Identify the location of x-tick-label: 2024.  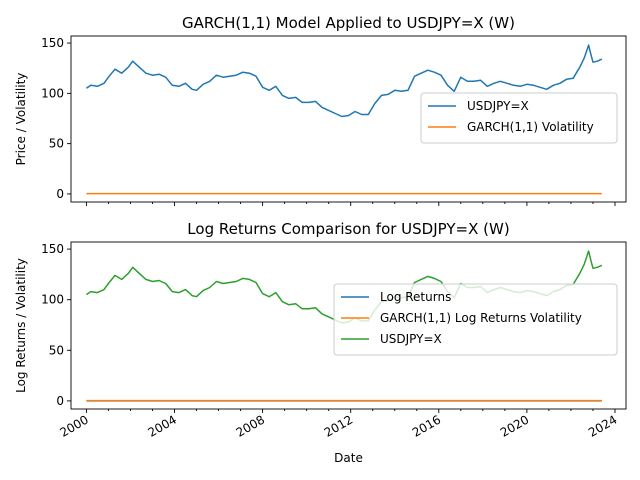
(602, 425).